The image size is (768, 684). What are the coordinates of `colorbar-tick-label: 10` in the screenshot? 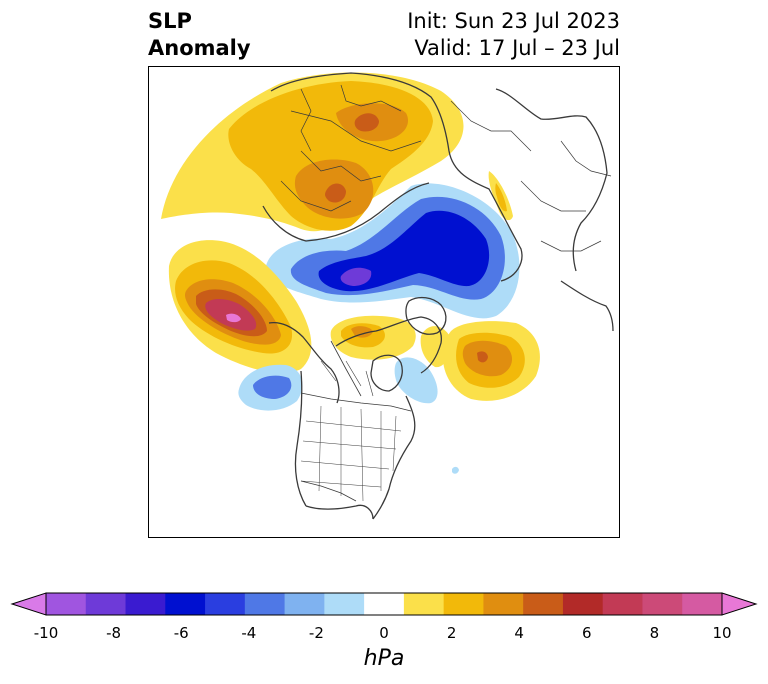 It's located at (722, 633).